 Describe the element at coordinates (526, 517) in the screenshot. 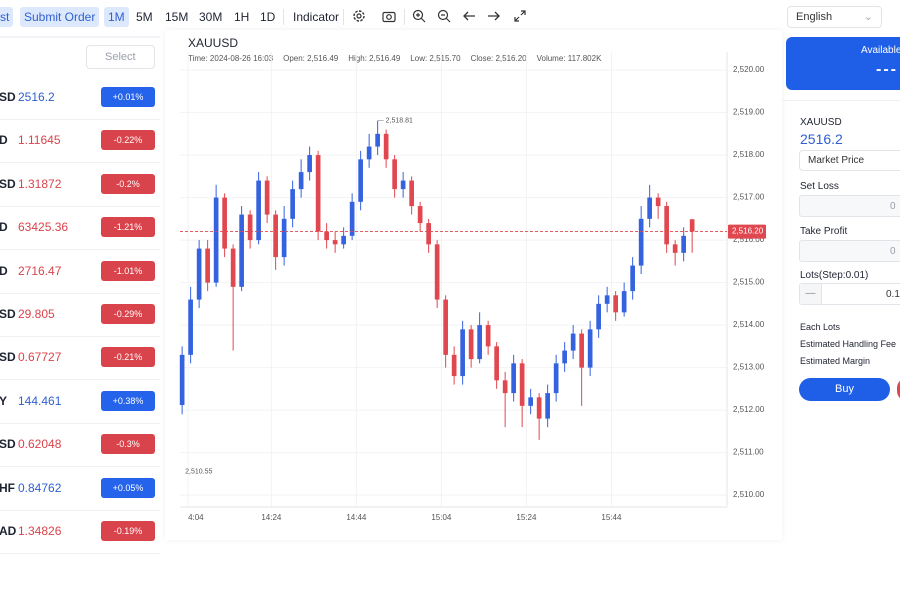

I see `x-tick-label: 15:24` at that location.